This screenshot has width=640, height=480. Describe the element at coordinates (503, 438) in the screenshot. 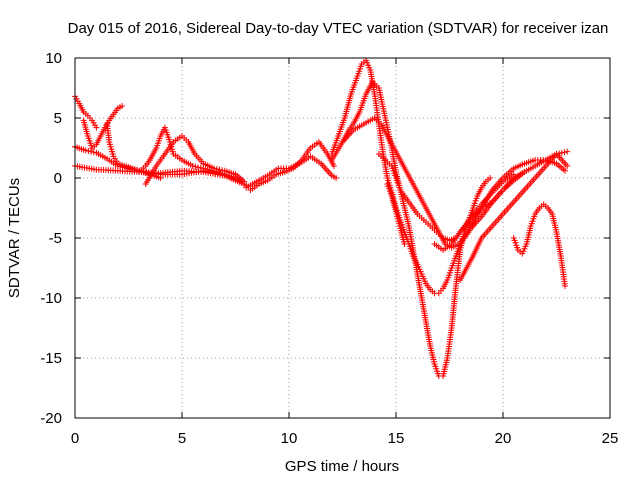

I see `x-tick-label: 20` at that location.